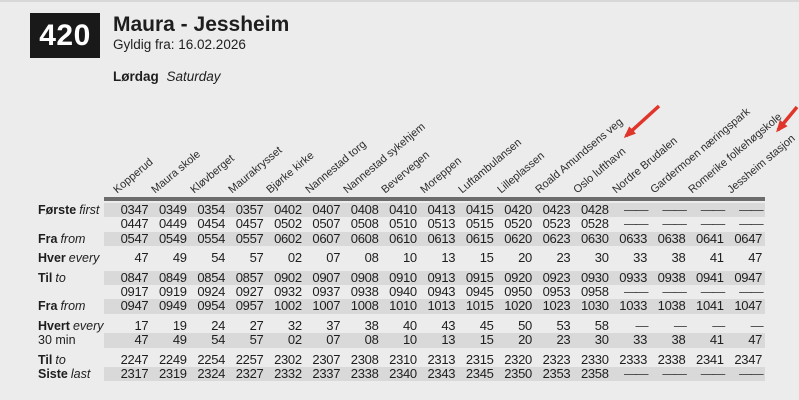 The image size is (799, 400). What do you see at coordinates (364, 238) in the screenshot?
I see `time-cell: 0608` at bounding box center [364, 238].